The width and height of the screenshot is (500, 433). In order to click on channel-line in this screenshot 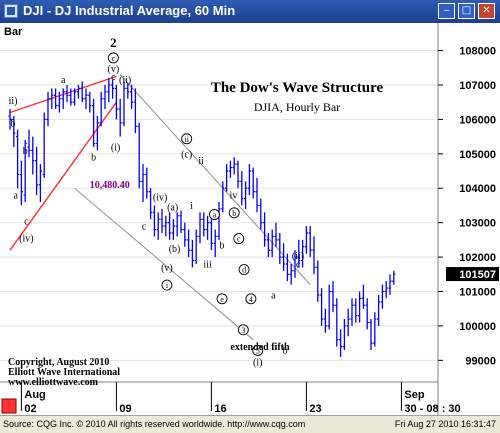, I will do `click(164, 264)`.